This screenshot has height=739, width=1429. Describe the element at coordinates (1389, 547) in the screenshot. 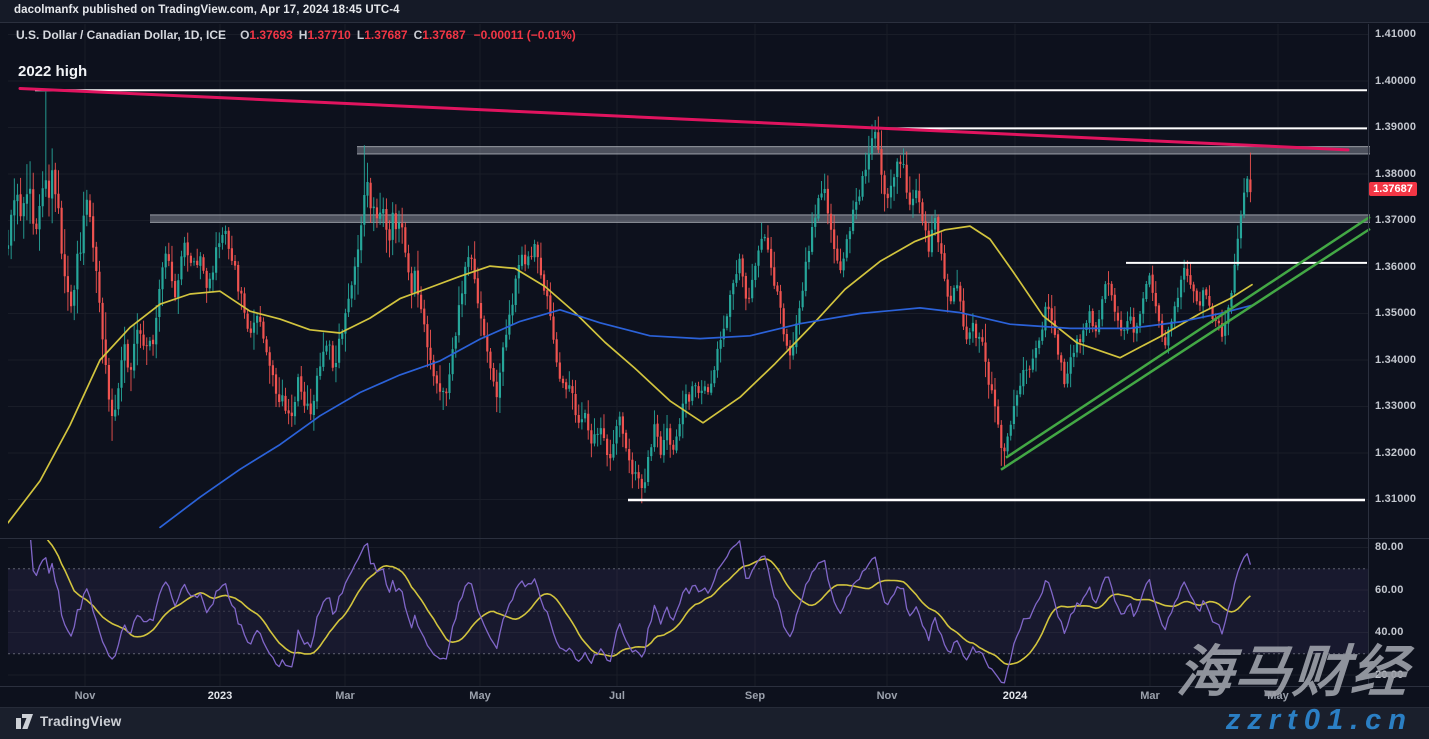

I see `rsi-axis-label: 80.00` at that location.